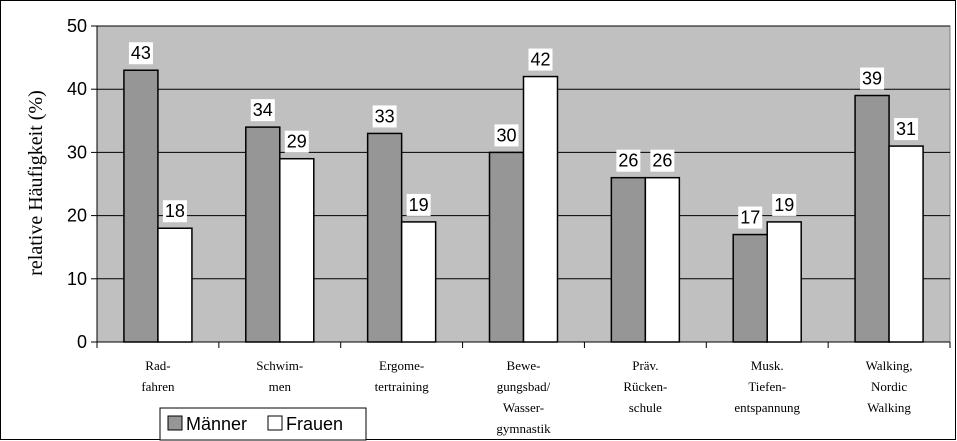 Image resolution: width=957 pixels, height=441 pixels. I want to click on legend-label: Männer, so click(216, 424).